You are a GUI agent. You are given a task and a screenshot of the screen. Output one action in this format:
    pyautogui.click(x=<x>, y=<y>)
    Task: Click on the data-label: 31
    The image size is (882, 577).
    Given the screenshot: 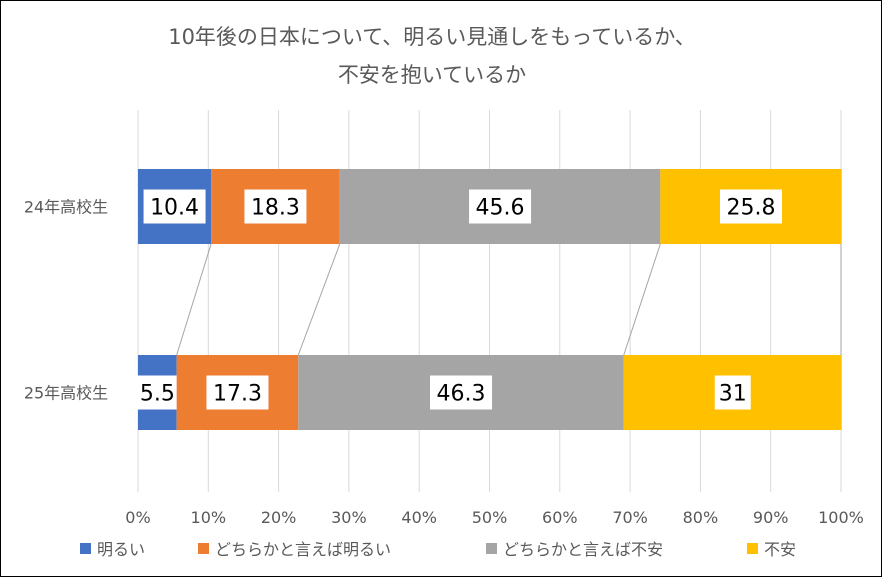 What is the action you would take?
    pyautogui.click(x=733, y=394)
    